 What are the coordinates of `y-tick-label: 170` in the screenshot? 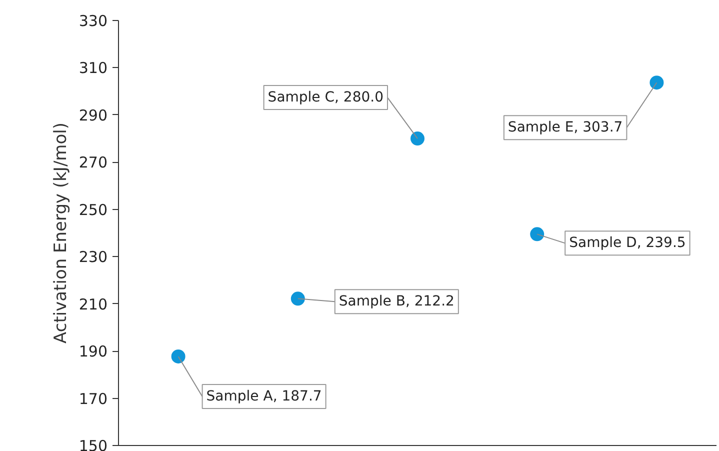 It's located at (93, 399).